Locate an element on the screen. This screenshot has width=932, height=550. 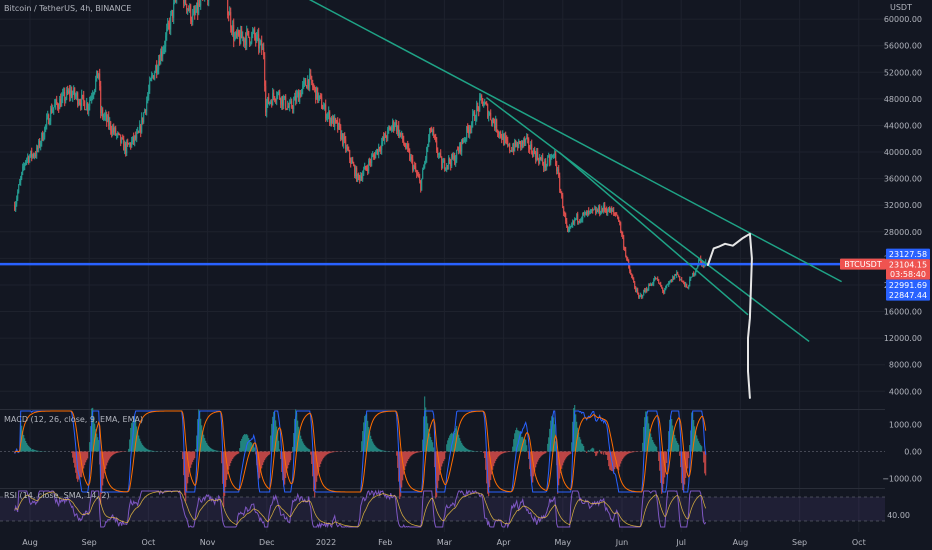
rsi-panel is located at coordinates (442, 509).